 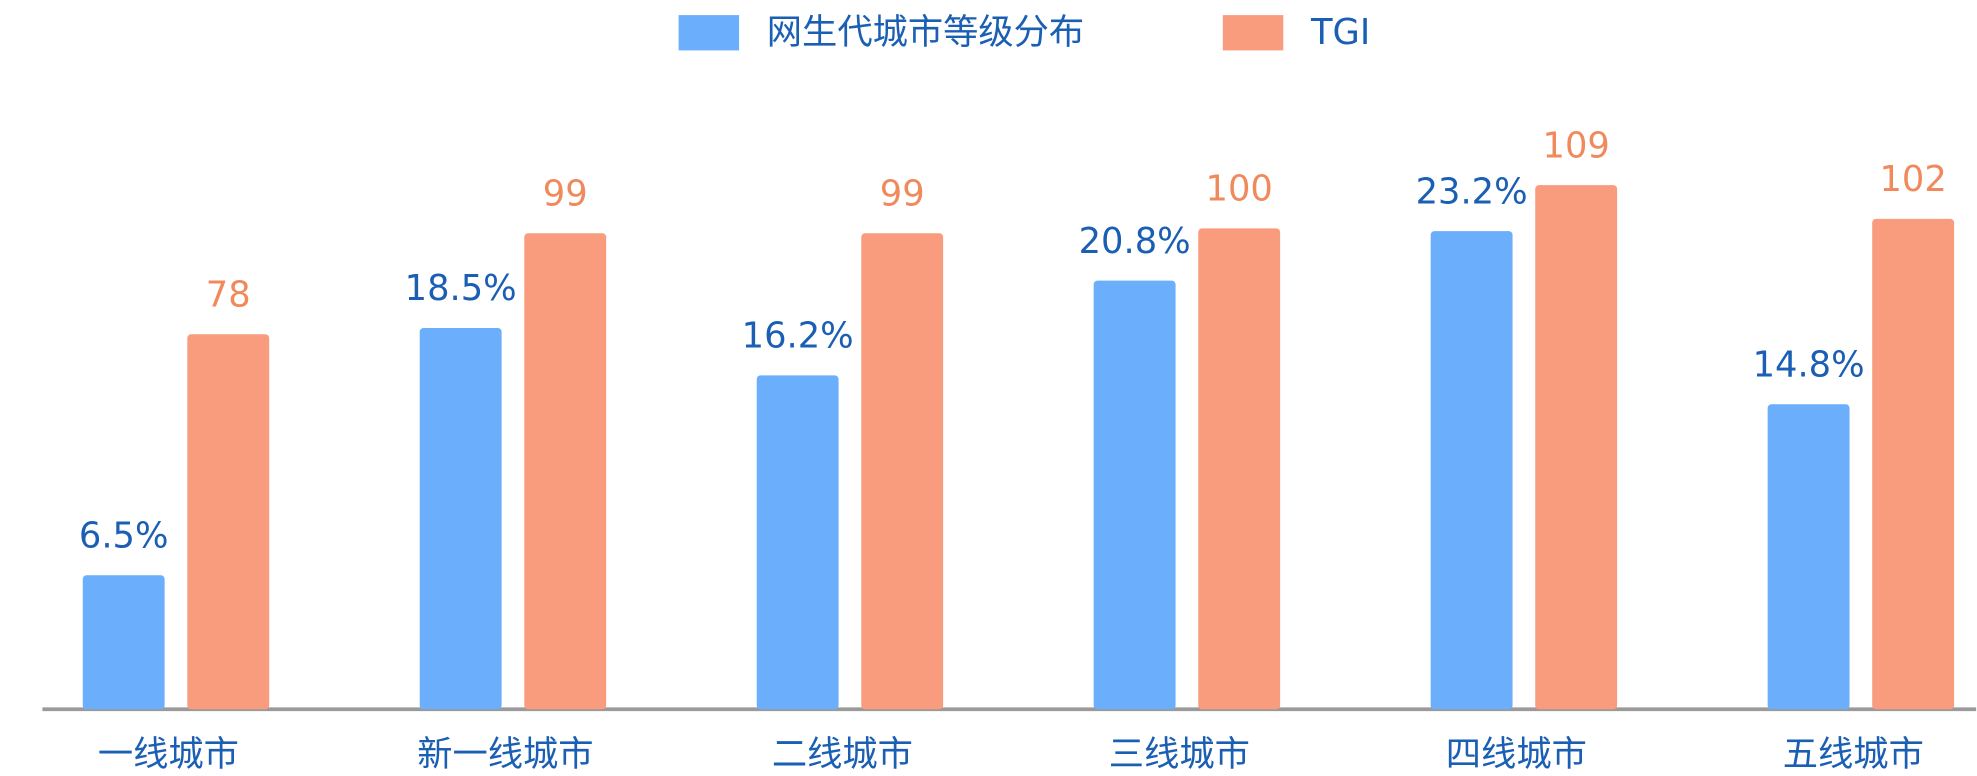 I want to click on legend-label: 网生代城市等级分布, so click(x=925, y=32).